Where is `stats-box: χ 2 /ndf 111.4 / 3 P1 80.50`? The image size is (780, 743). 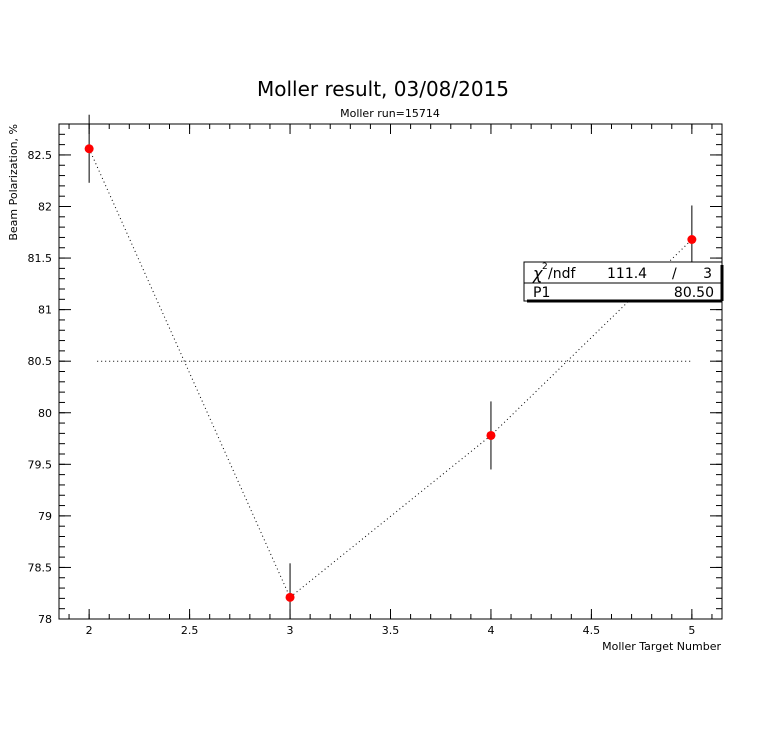
stats-box: χ 2 /ndf 111.4 / 3 P1 80.50 is located at coordinates (623, 282).